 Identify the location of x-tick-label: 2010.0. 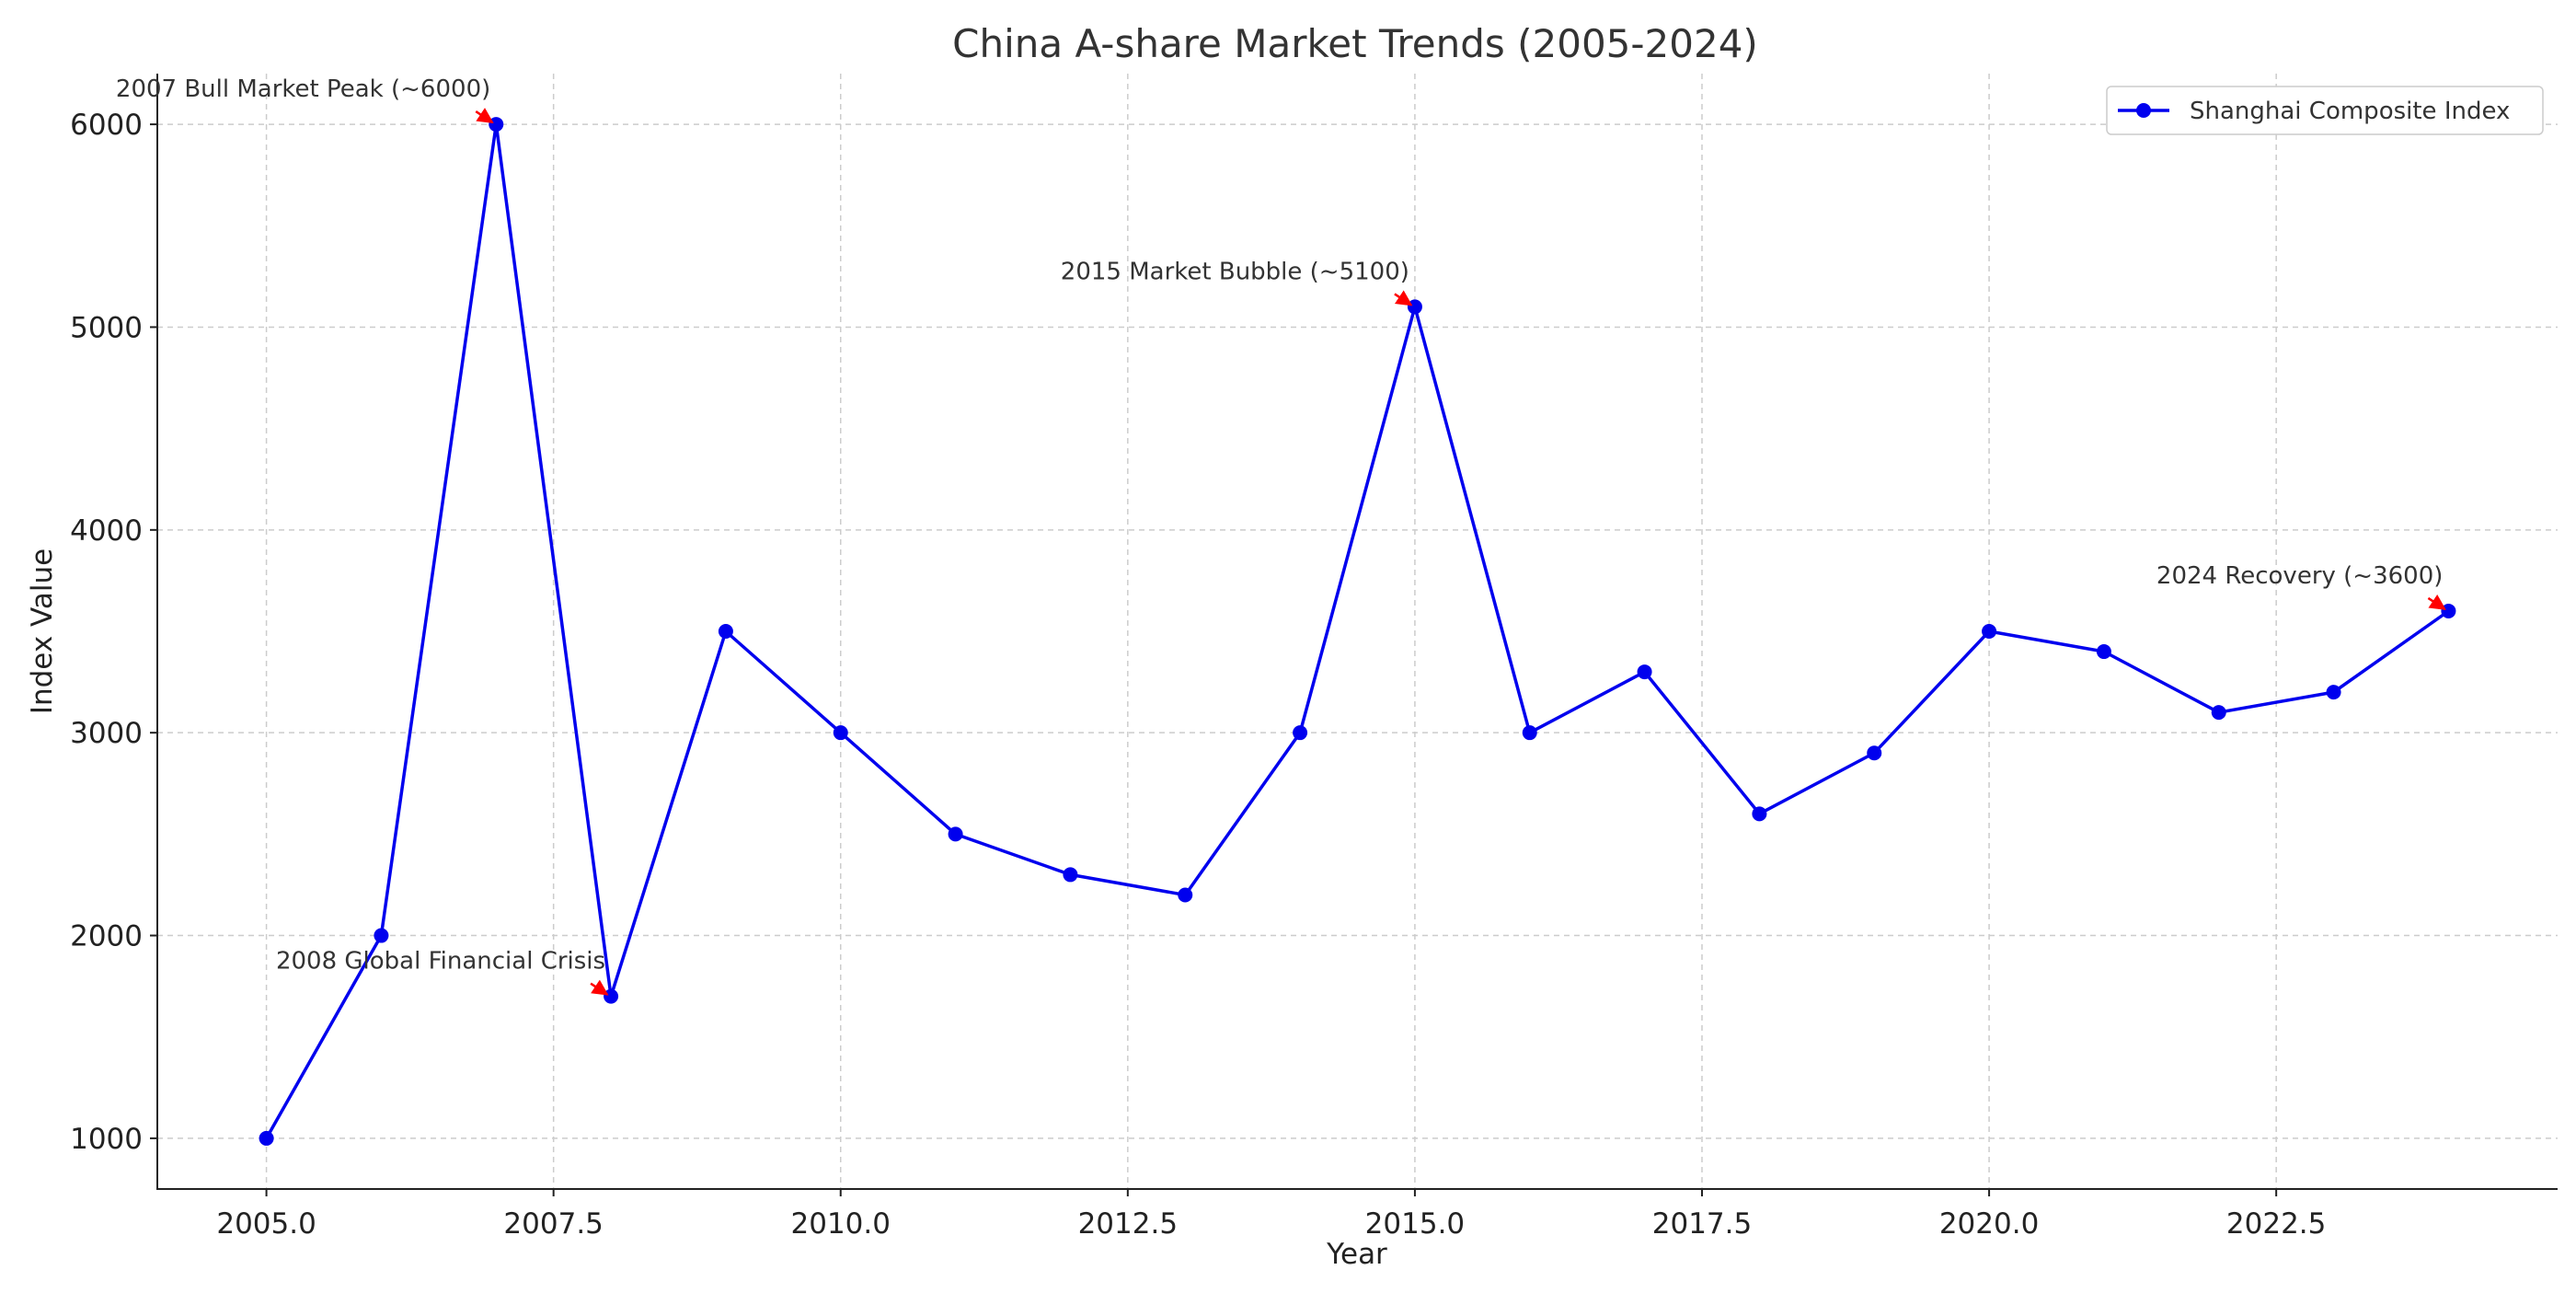
(841, 1224).